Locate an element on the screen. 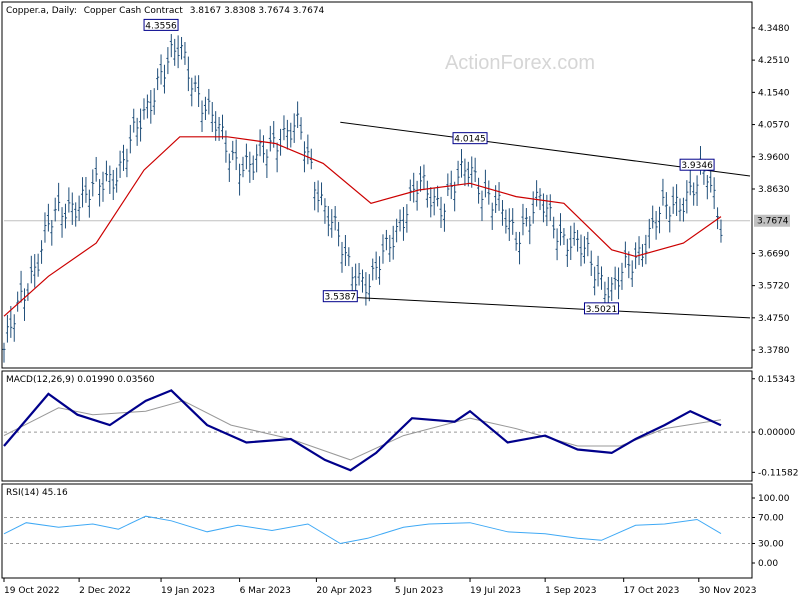 This screenshot has height=600, width=800. y-tick-label: 4.1540 is located at coordinates (774, 93).